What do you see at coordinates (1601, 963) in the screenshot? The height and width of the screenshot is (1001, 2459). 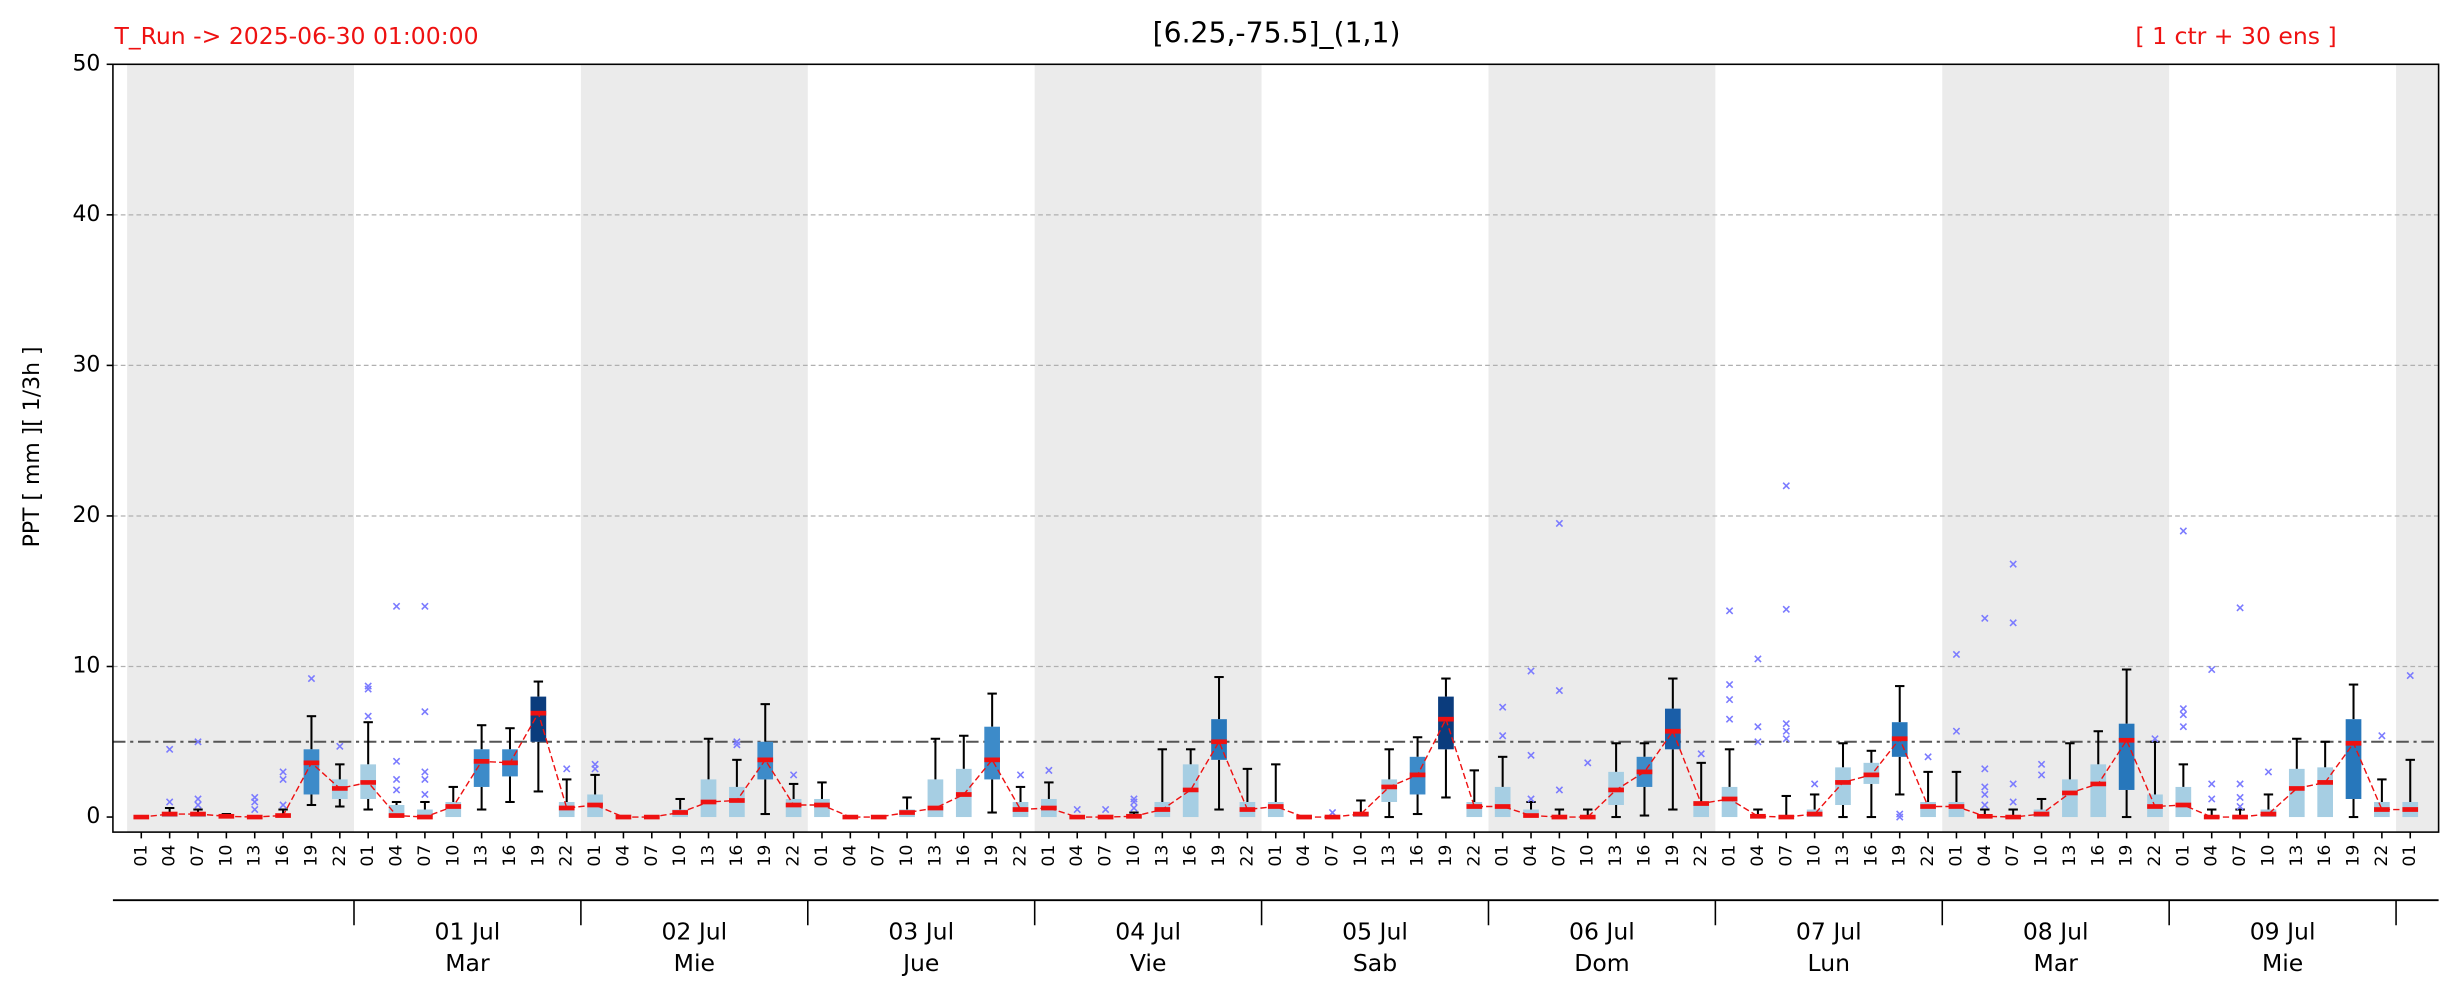 I see `day-weekday-label: Dom` at bounding box center [1601, 963].